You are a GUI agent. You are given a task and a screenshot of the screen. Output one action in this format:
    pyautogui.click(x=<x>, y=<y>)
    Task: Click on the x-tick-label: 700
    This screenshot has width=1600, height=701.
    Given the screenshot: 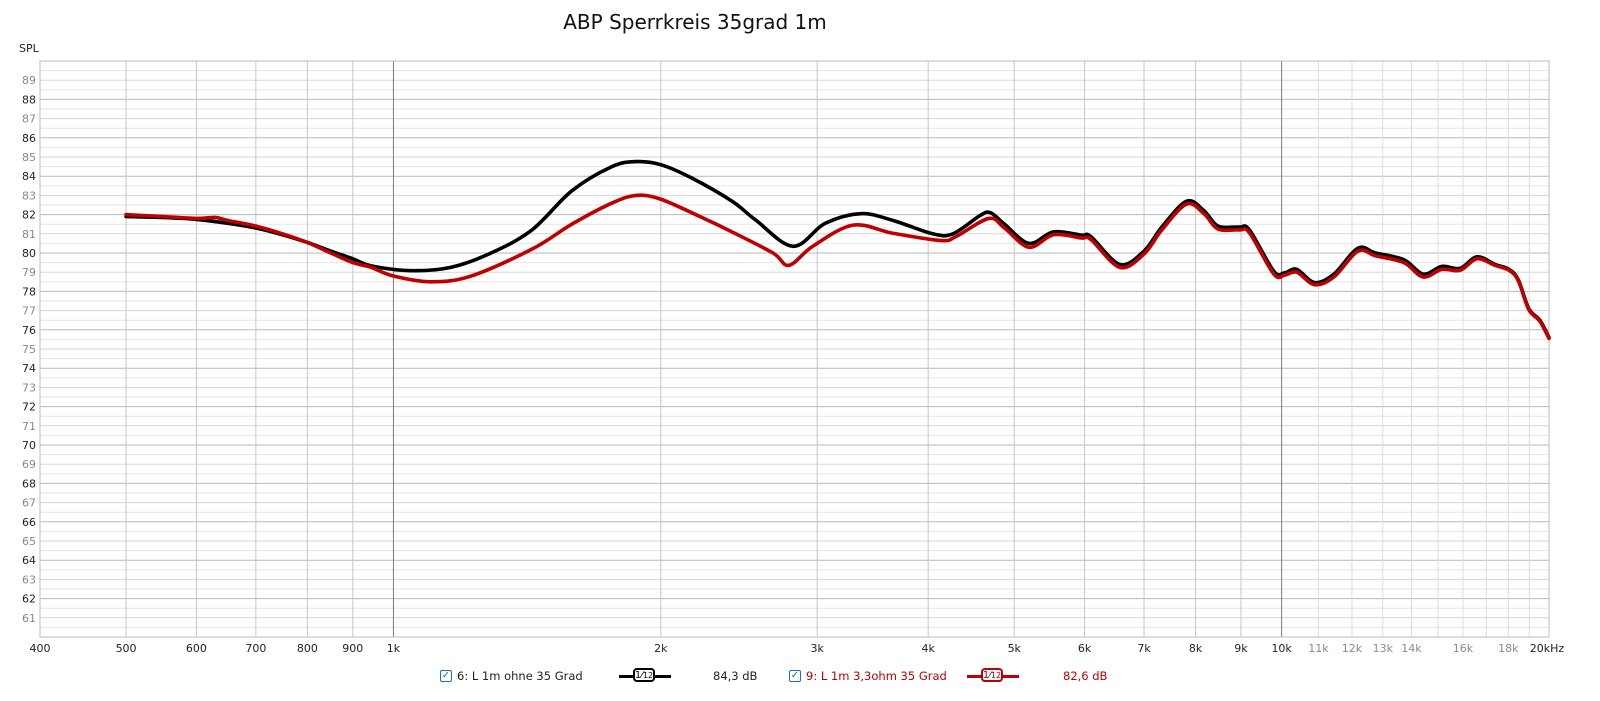 What is the action you would take?
    pyautogui.click(x=255, y=648)
    